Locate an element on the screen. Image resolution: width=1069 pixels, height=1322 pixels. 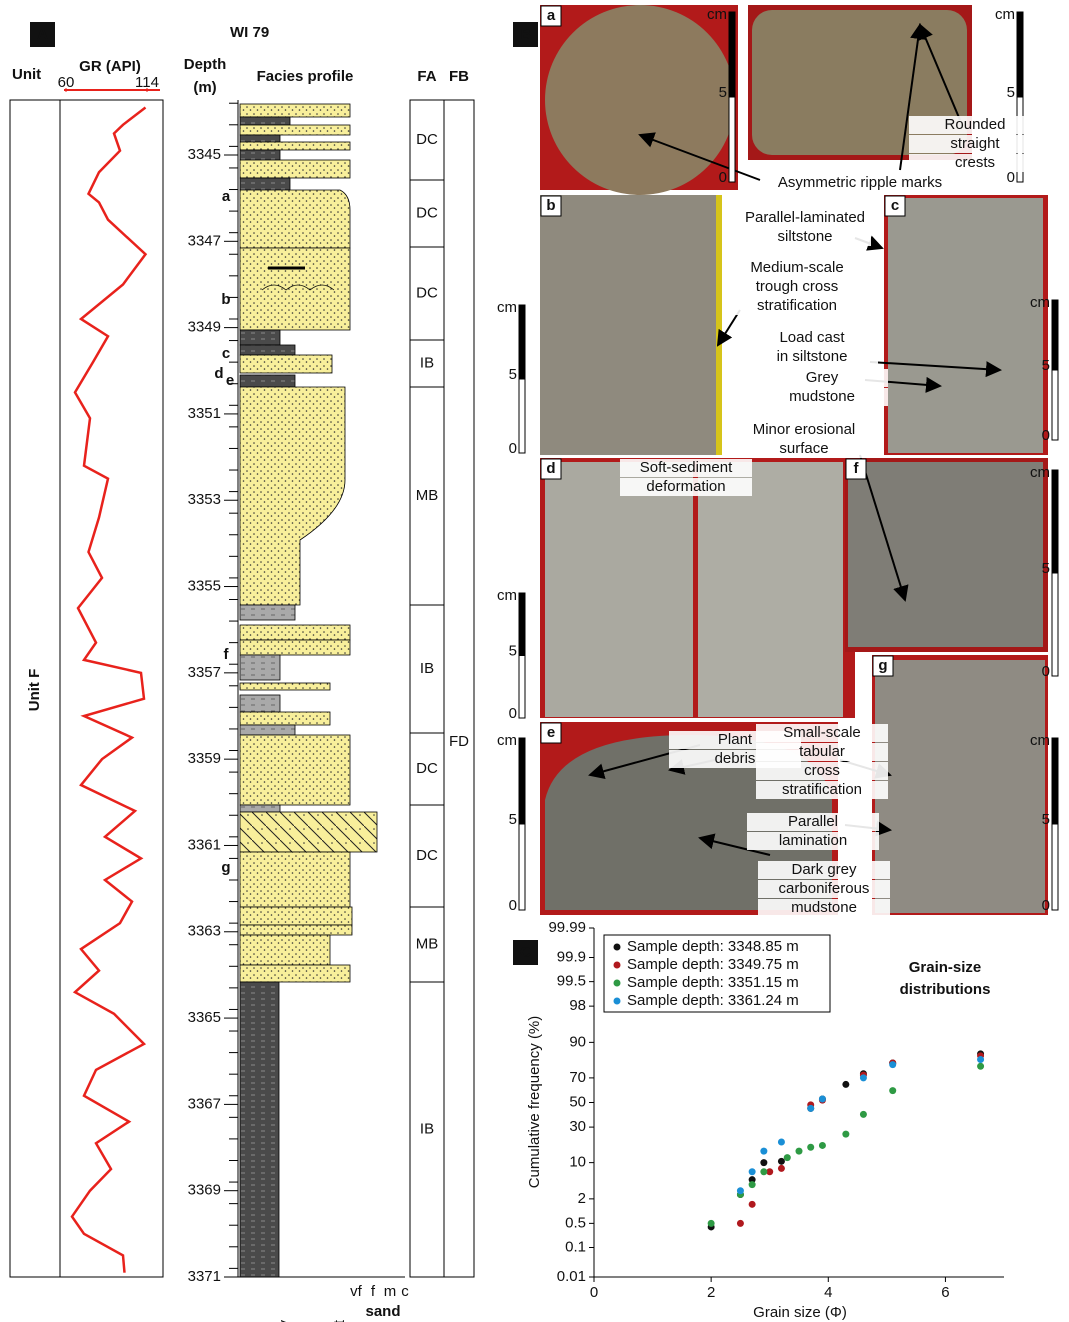
gr-curve is located at coordinates (109, 689).